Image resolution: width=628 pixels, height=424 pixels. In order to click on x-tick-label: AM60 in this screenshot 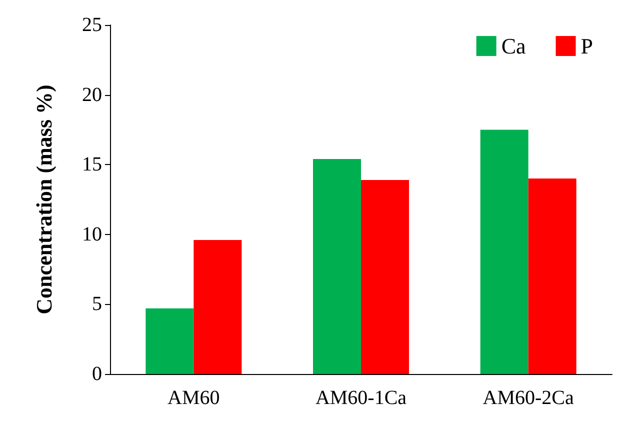, I will do `click(194, 398)`.